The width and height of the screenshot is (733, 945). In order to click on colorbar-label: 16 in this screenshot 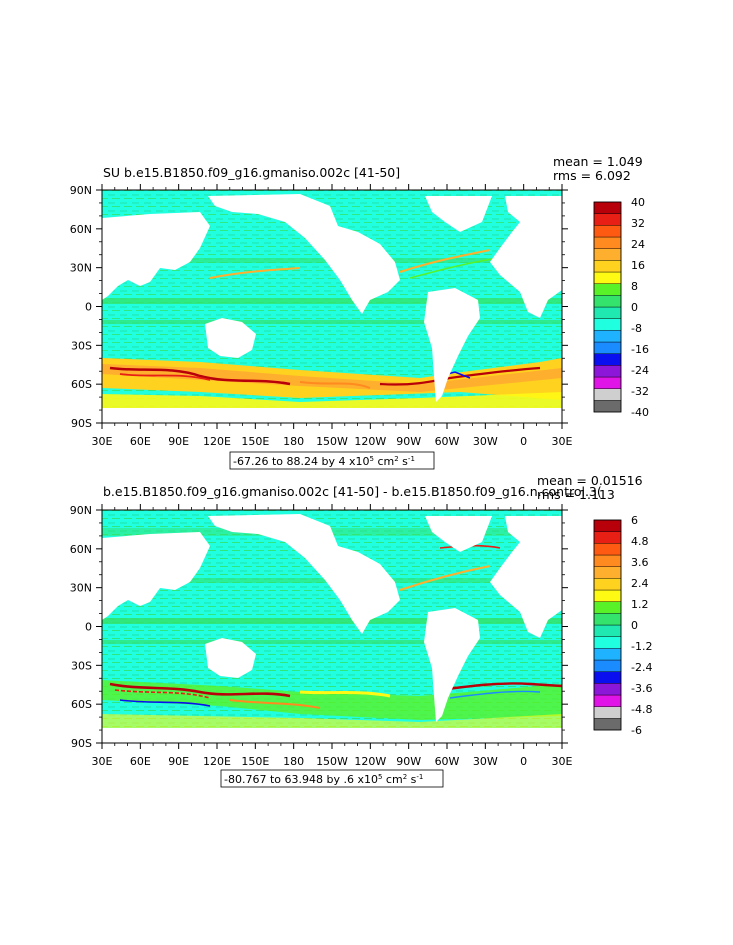, I will do `click(638, 265)`.